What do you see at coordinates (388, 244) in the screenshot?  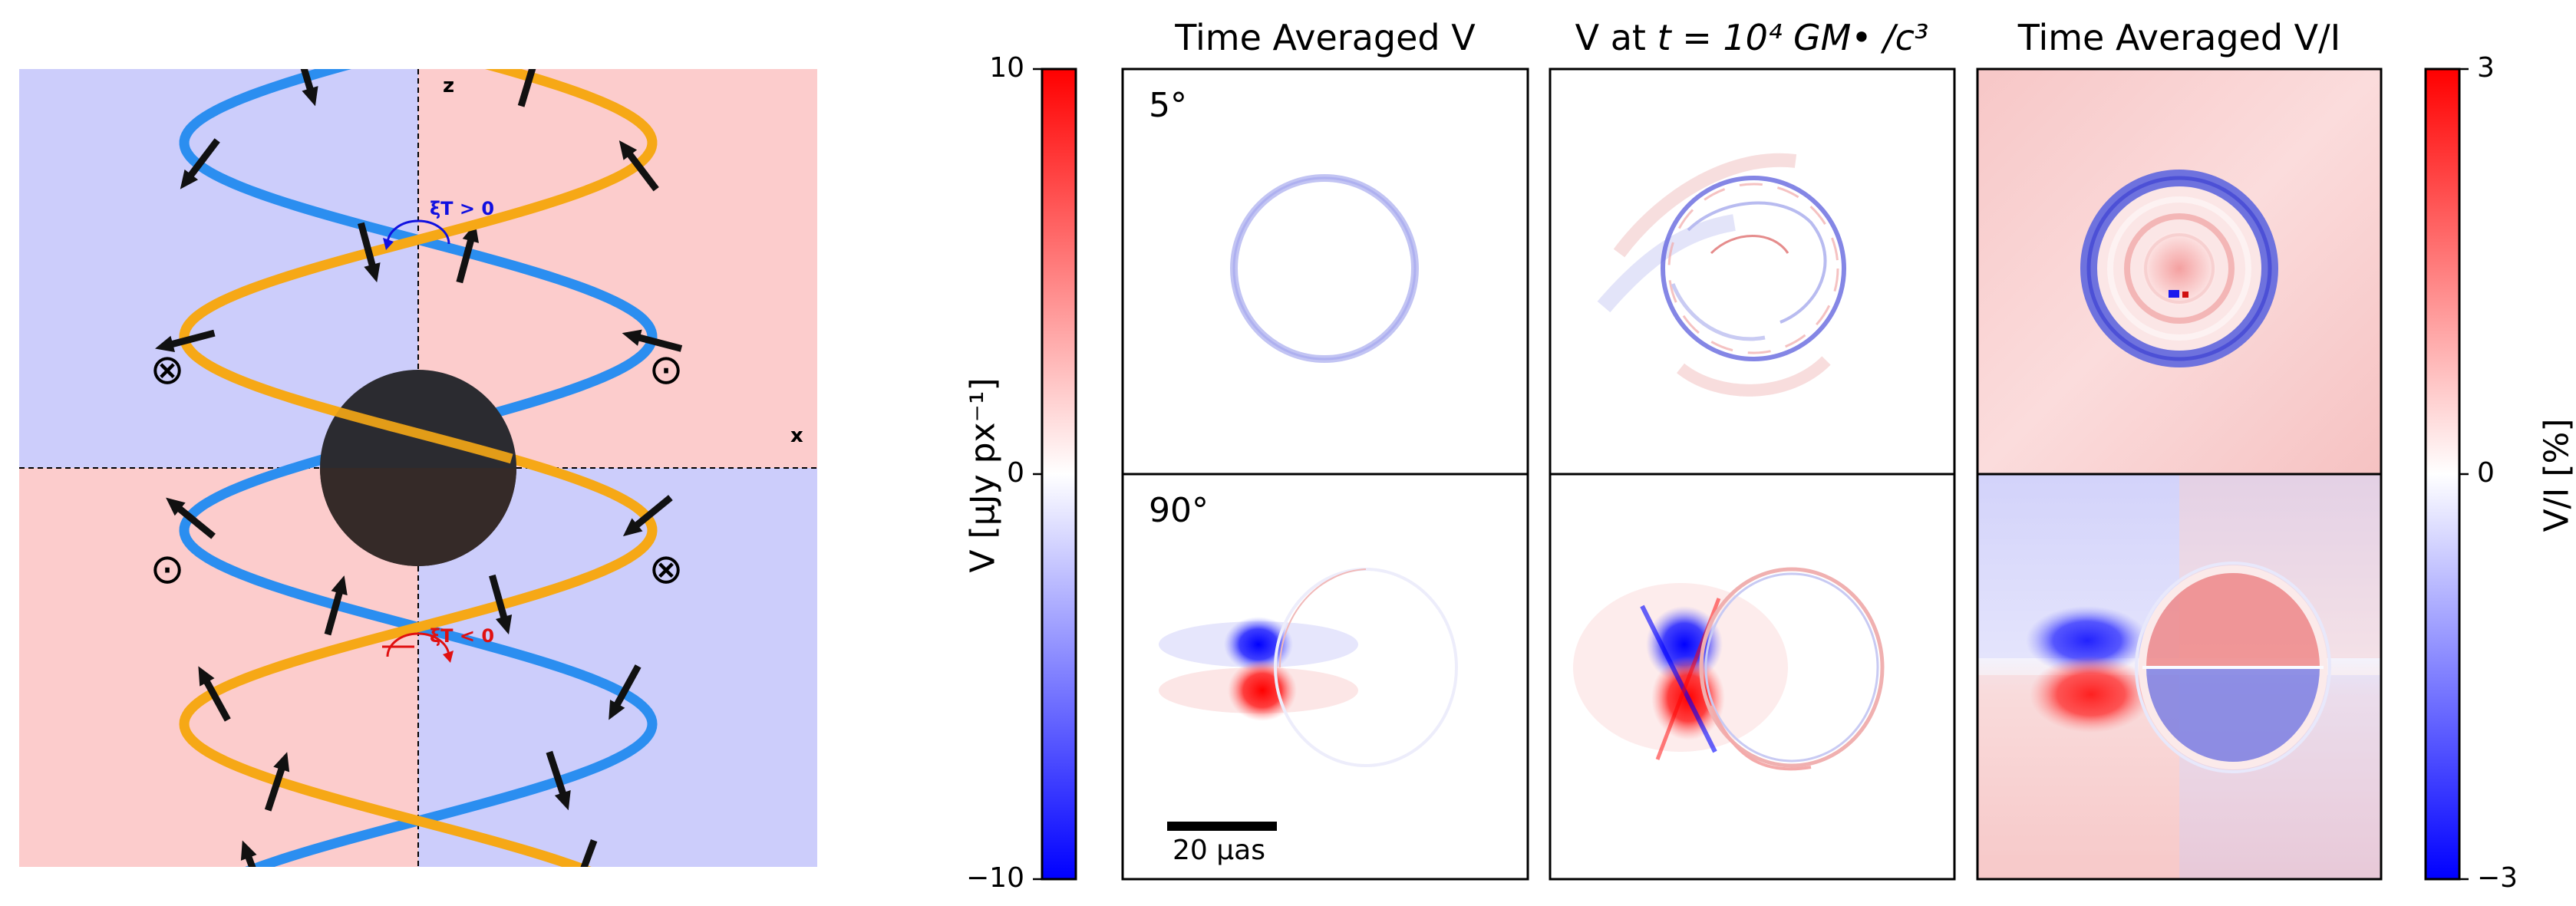 I see `xi-positive-arrowhead` at bounding box center [388, 244].